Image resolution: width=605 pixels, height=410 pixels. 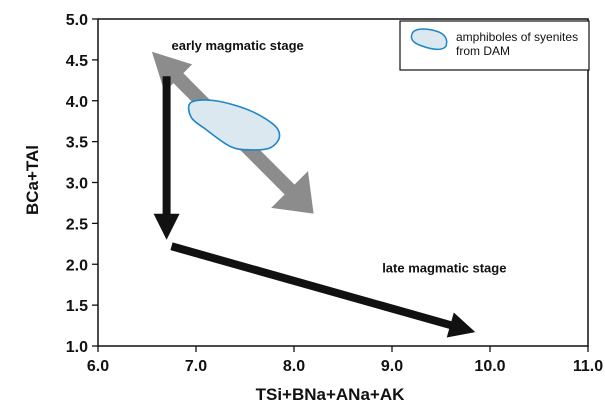 I want to click on x-tick-label: 10.0, so click(x=489, y=366).